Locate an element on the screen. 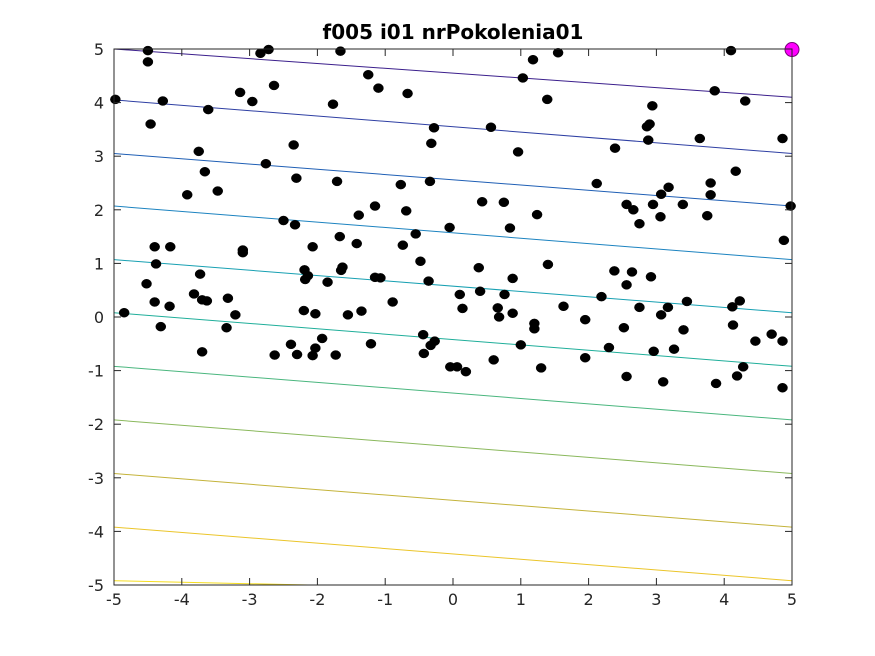 The height and width of the screenshot is (656, 875). y-tick-label: -2 is located at coordinates (96, 424).